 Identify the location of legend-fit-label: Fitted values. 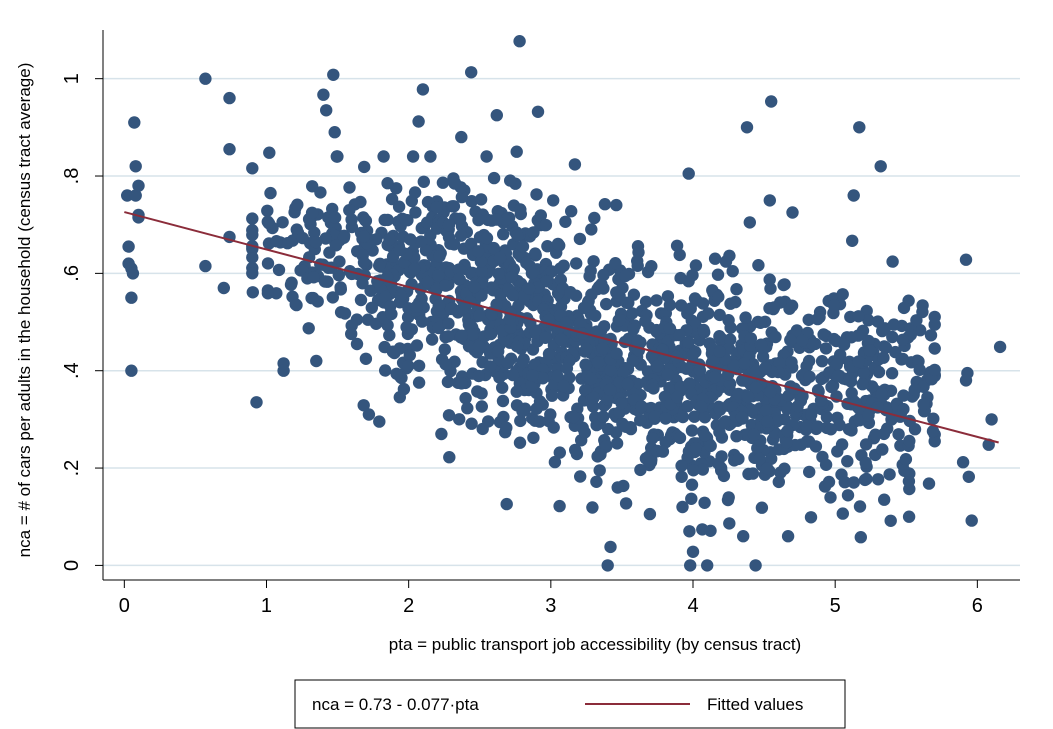
(755, 704).